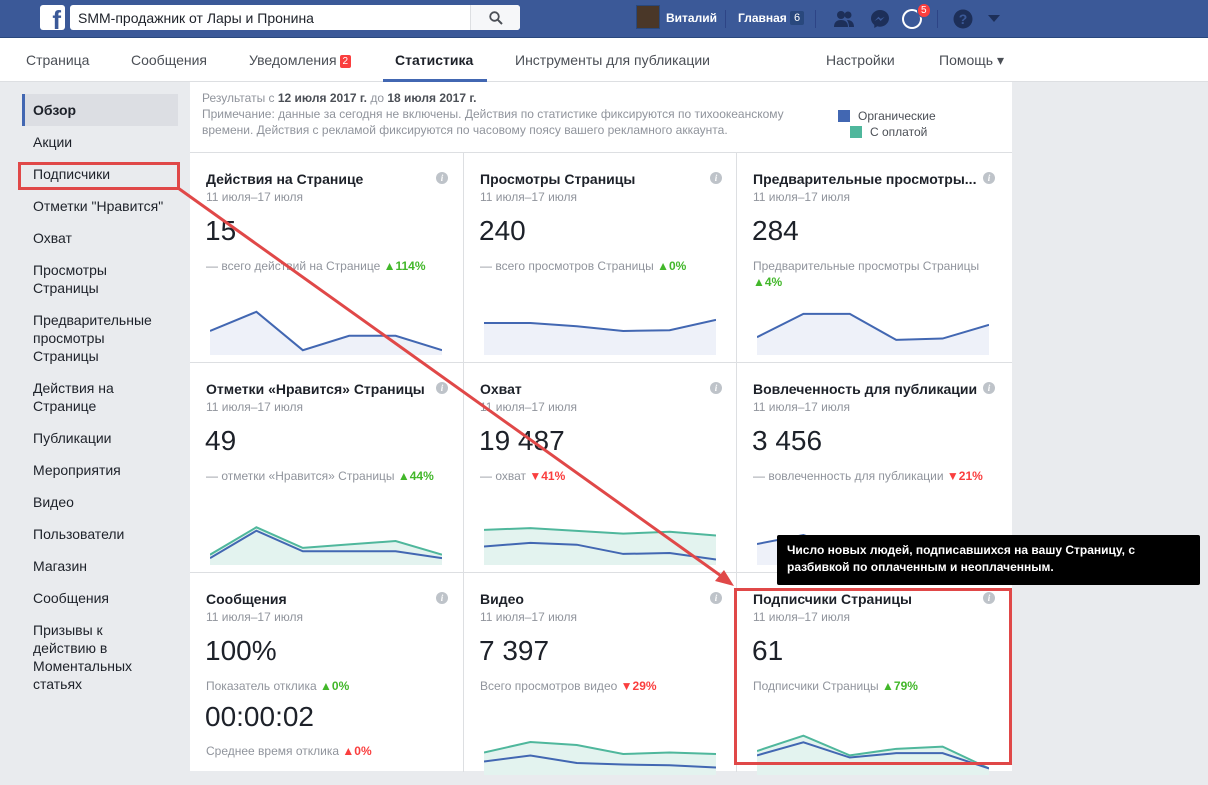  I want to click on tab-messages: Сообщения, so click(169, 60).